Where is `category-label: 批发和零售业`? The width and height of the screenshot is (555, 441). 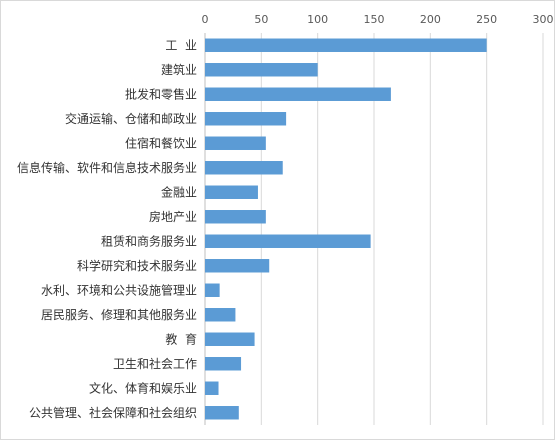
category-label: 批发和零售业 is located at coordinates (161, 93).